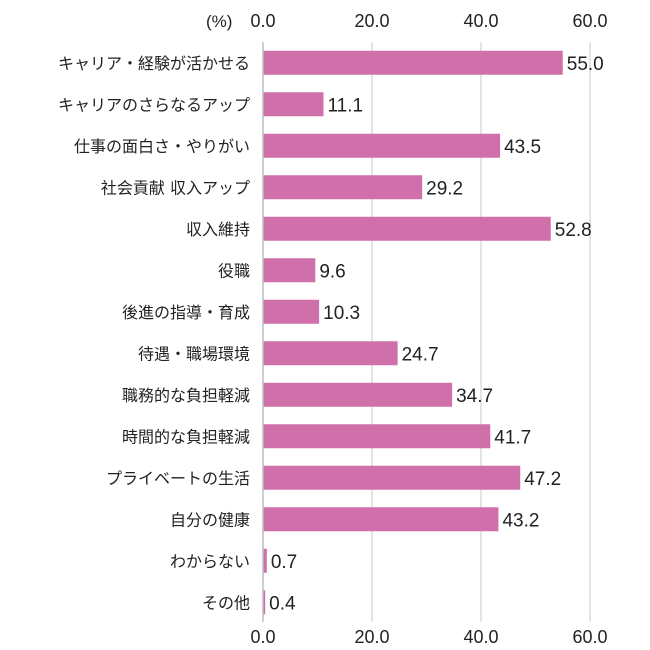 The width and height of the screenshot is (650, 650). Describe the element at coordinates (444, 188) in the screenshot. I see `value-label: 29.2` at that location.